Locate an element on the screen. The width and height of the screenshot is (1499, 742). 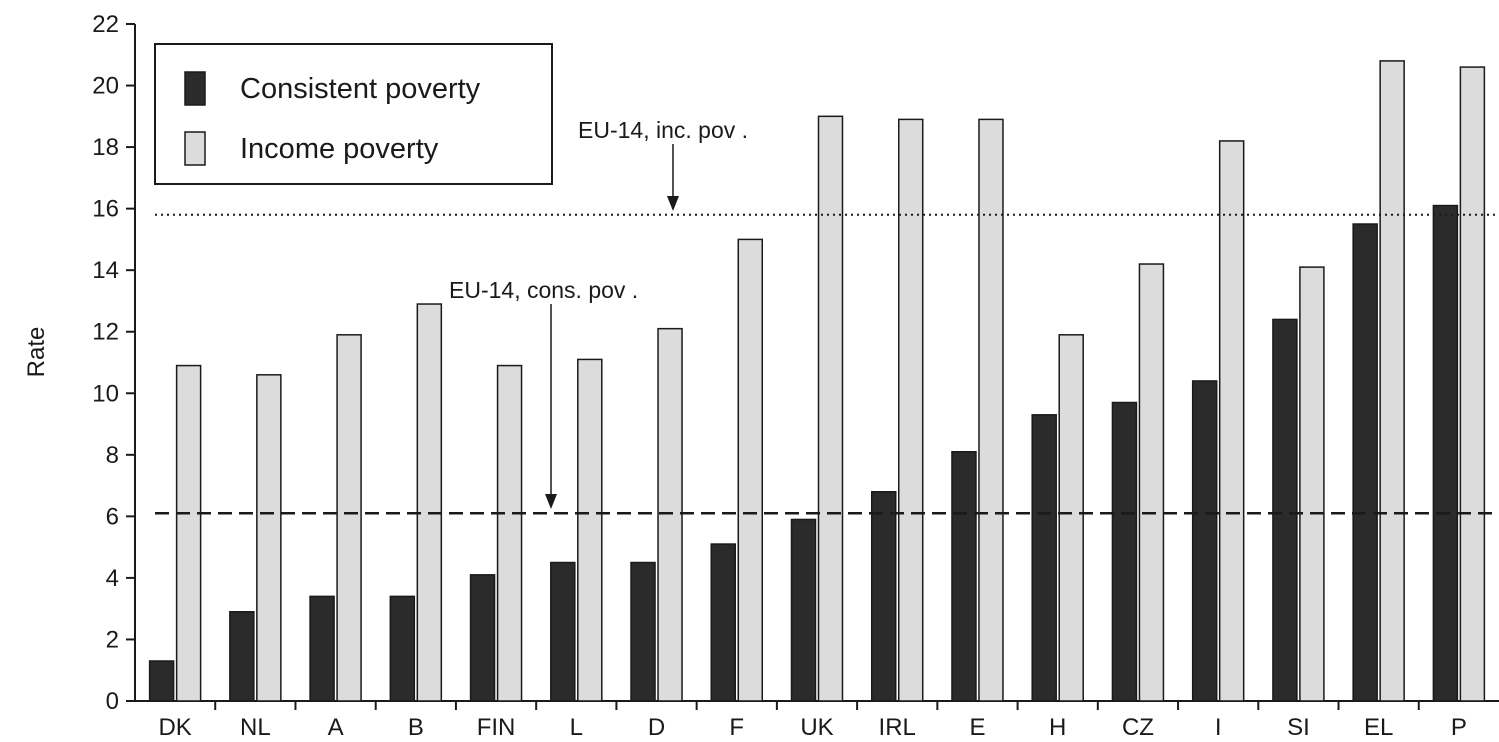
x-tick-label-b: B is located at coordinates (416, 727).